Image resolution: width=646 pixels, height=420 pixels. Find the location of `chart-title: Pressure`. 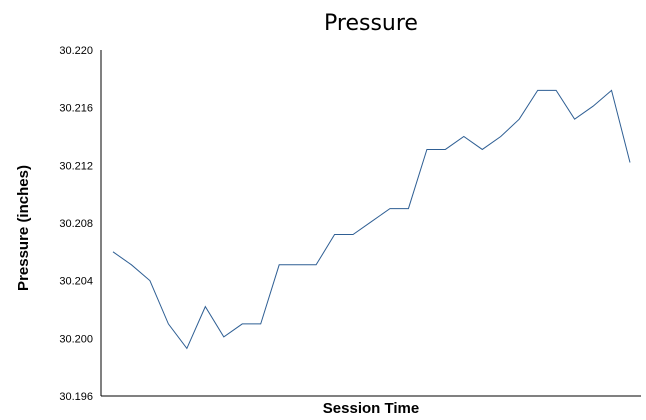

chart-title: Pressure is located at coordinates (371, 23).